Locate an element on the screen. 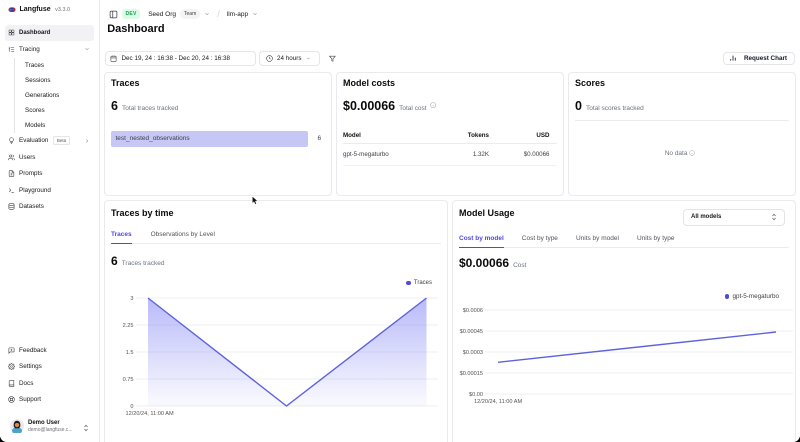 This screenshot has width=800, height=442. svg-text: 3 is located at coordinates (131, 299).